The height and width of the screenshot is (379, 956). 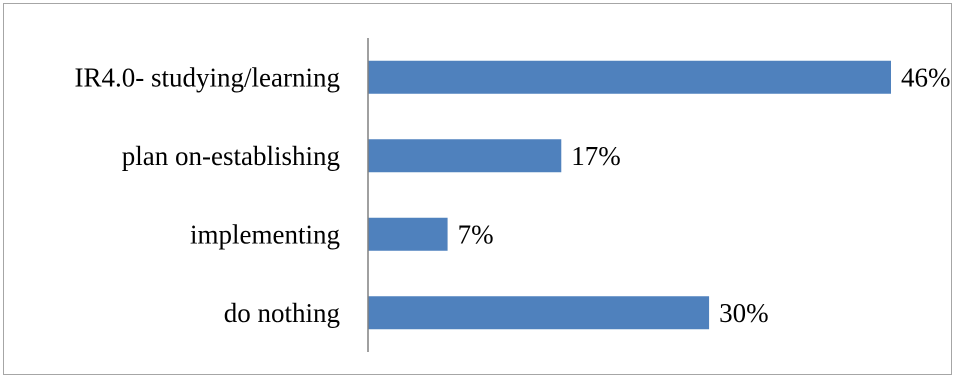 What do you see at coordinates (744, 313) in the screenshot?
I see `value-label-3: 30%` at bounding box center [744, 313].